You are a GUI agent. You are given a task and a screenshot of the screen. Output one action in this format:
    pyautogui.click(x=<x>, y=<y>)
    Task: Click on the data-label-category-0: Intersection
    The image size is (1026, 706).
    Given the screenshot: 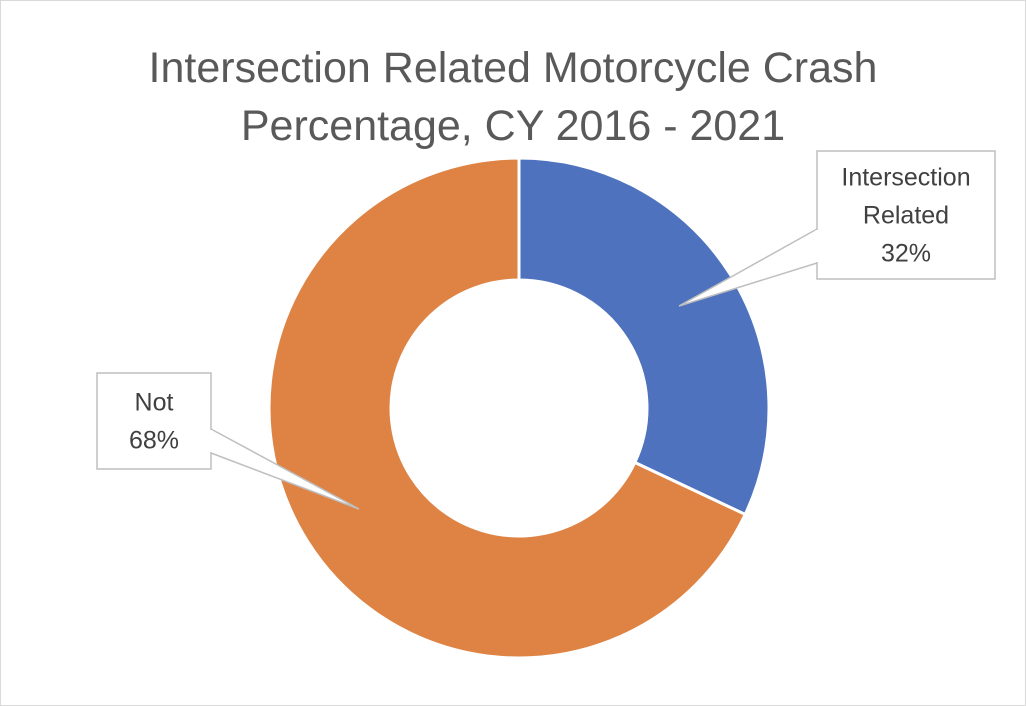 What is the action you would take?
    pyautogui.click(x=905, y=177)
    